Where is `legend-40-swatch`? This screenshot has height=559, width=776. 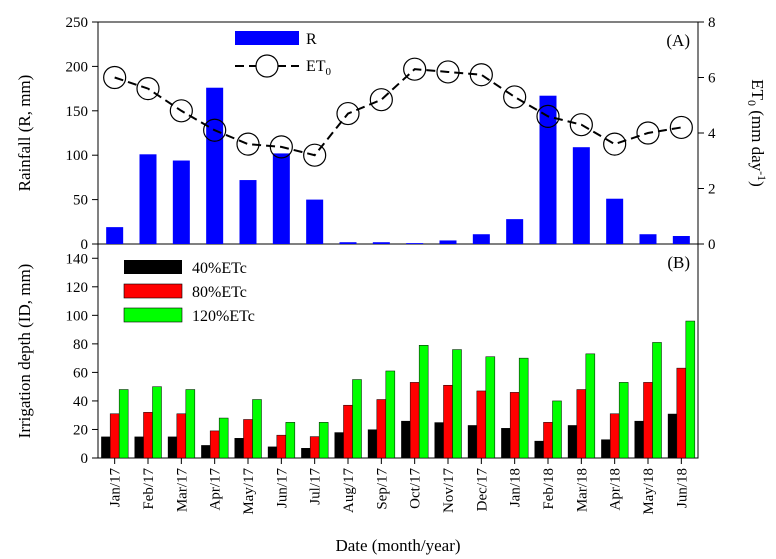 legend-40-swatch is located at coordinates (153, 267).